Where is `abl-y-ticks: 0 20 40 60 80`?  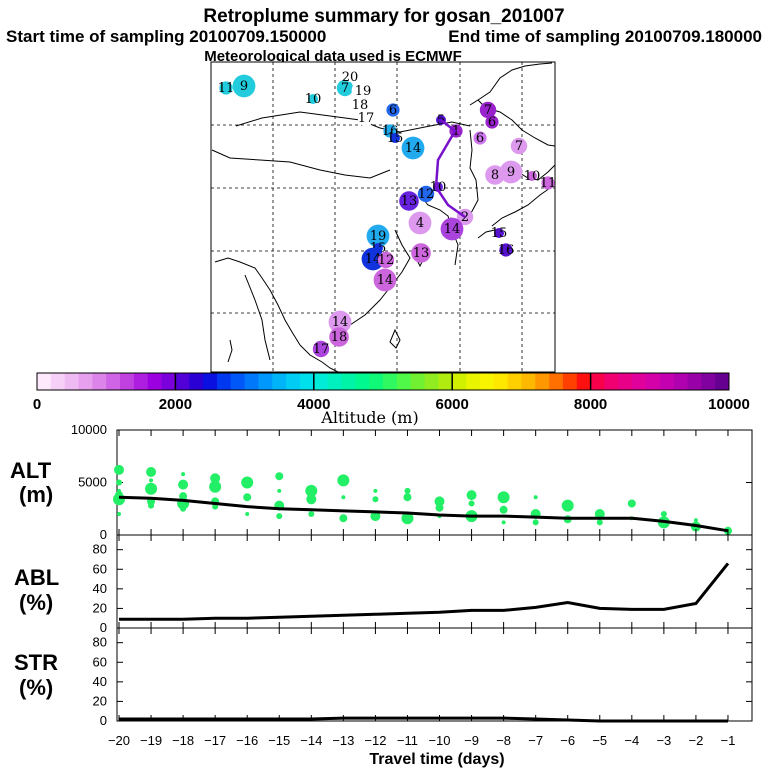 abl-y-ticks: 0 20 40 60 80 is located at coordinates (422, 588).